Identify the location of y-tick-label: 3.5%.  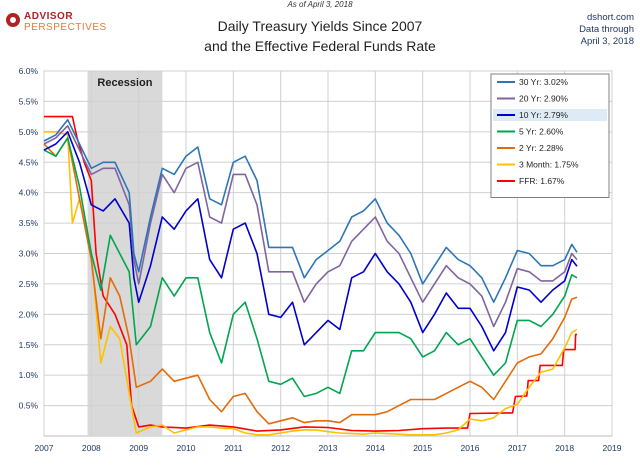
(29, 223).